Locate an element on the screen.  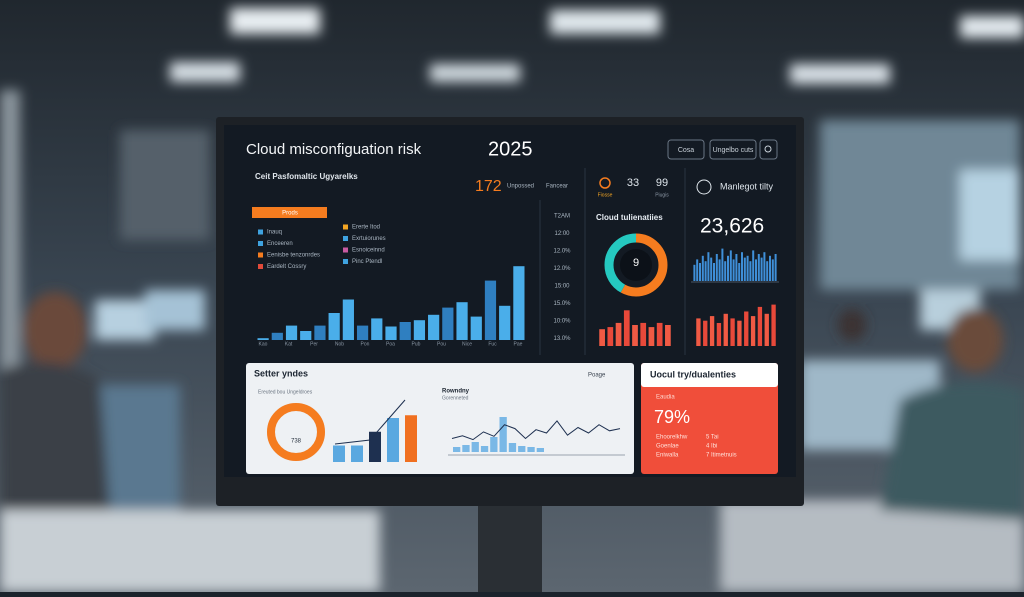
chart-title: Rowndny is located at coordinates (456, 392).